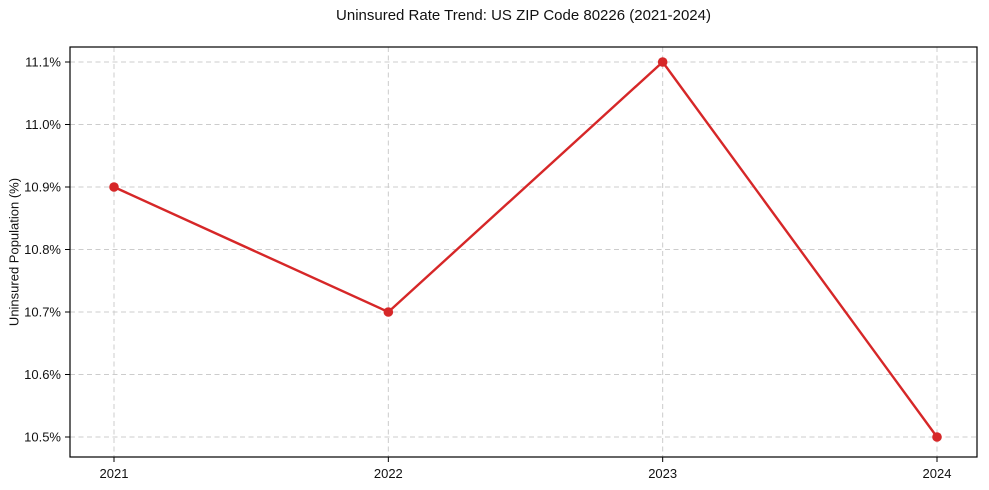 This screenshot has width=989, height=490. I want to click on y-tick-label: 10.9%, so click(42, 187).